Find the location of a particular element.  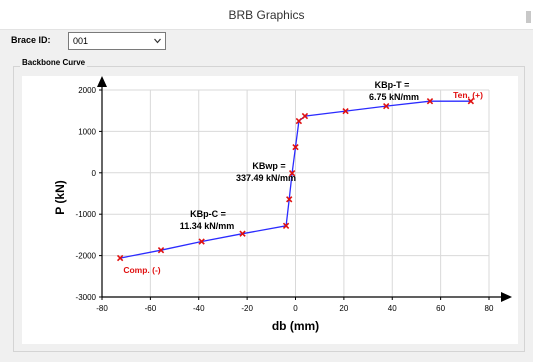

kbp-t-label: KBp-T = is located at coordinates (392, 85).